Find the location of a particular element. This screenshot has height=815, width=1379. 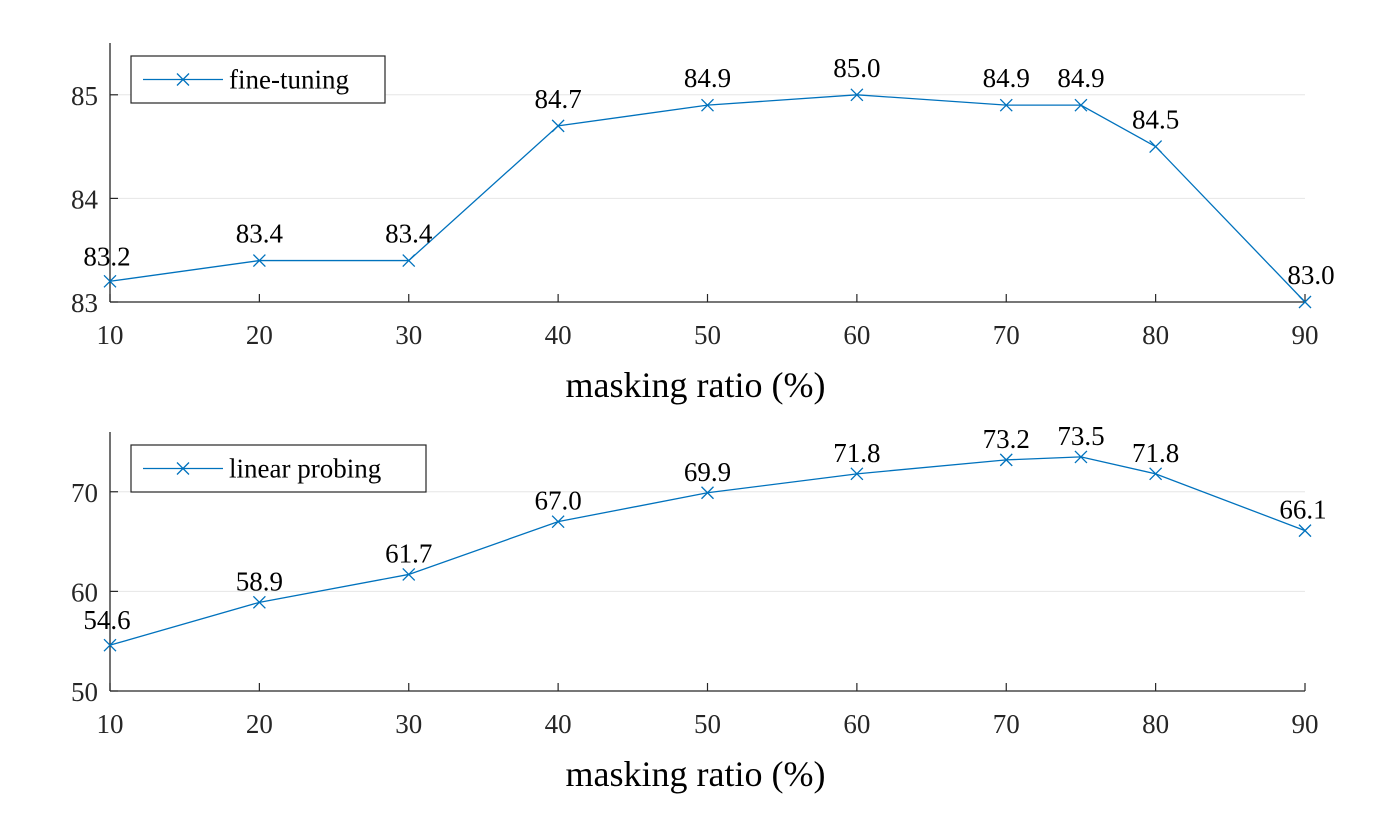

y-tick-label: 83 is located at coordinates (84, 303).